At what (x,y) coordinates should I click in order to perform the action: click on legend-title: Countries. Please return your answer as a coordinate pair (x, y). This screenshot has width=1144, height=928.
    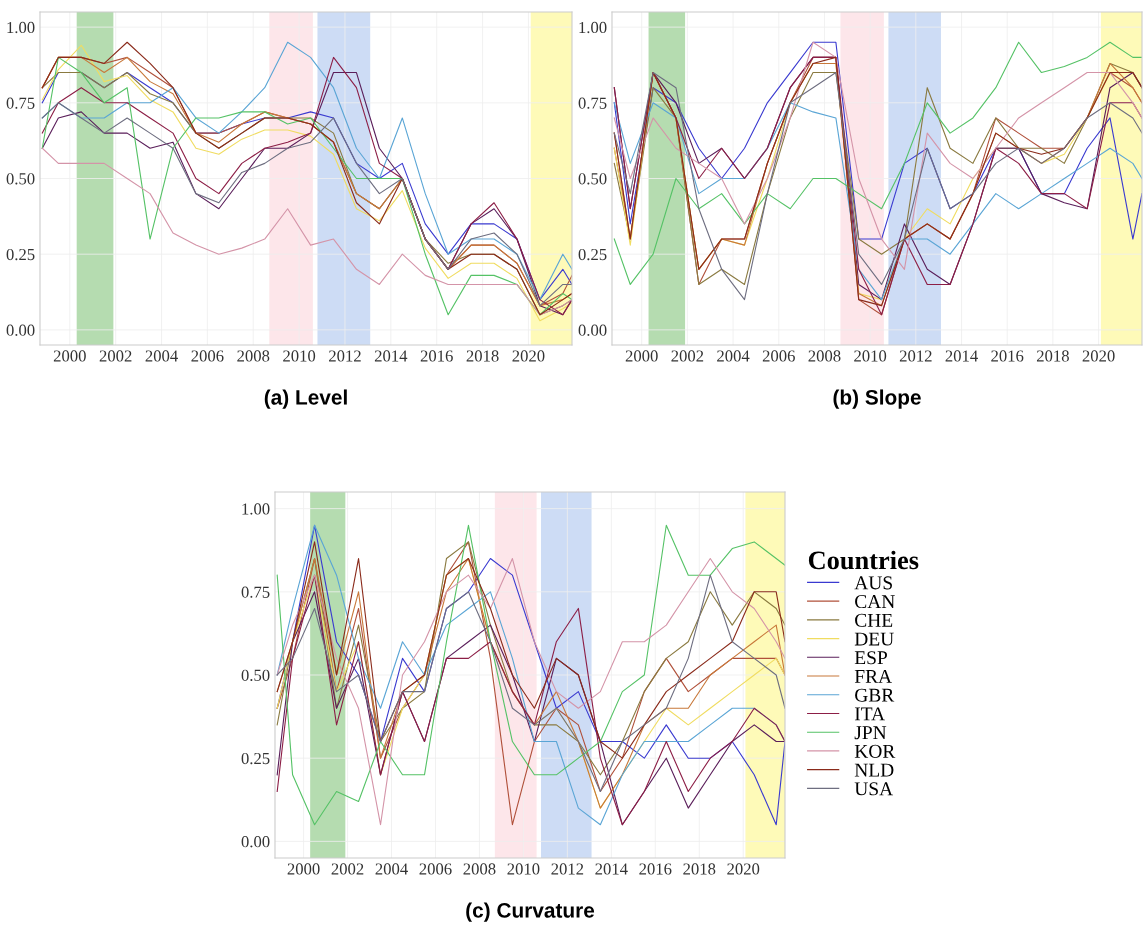
    Looking at the image, I should click on (863, 560).